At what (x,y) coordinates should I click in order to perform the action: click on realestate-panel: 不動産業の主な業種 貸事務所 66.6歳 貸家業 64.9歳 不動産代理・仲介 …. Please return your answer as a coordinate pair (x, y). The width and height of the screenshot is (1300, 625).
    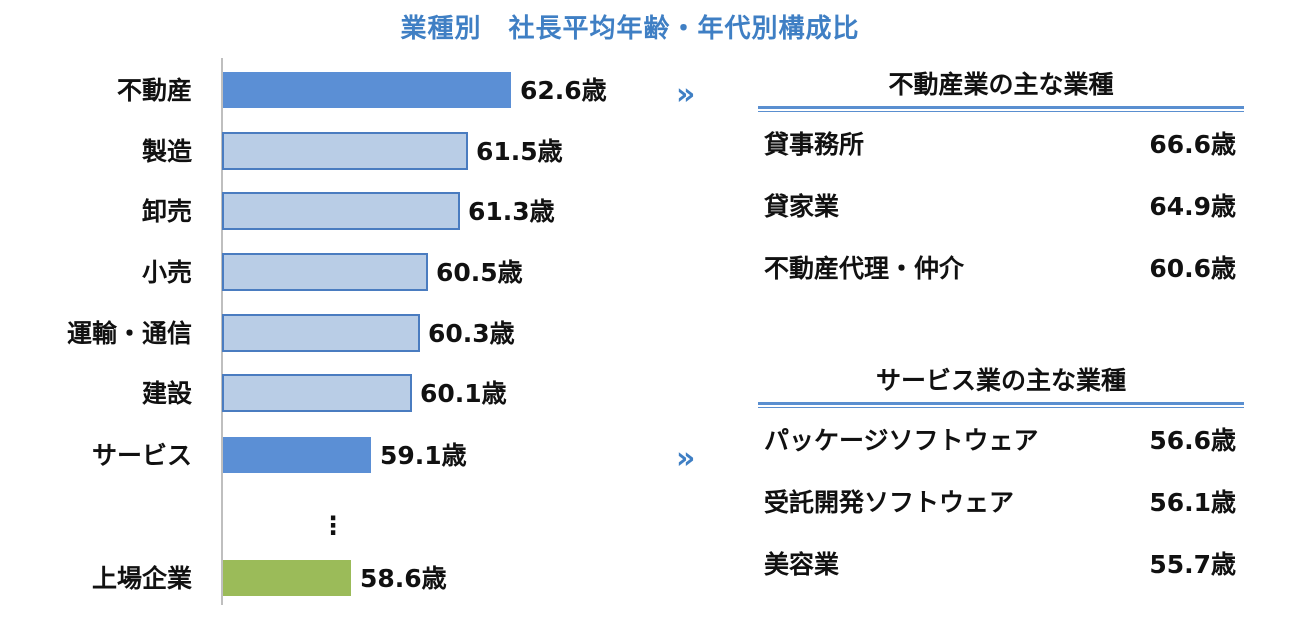
    Looking at the image, I should click on (1001, 182).